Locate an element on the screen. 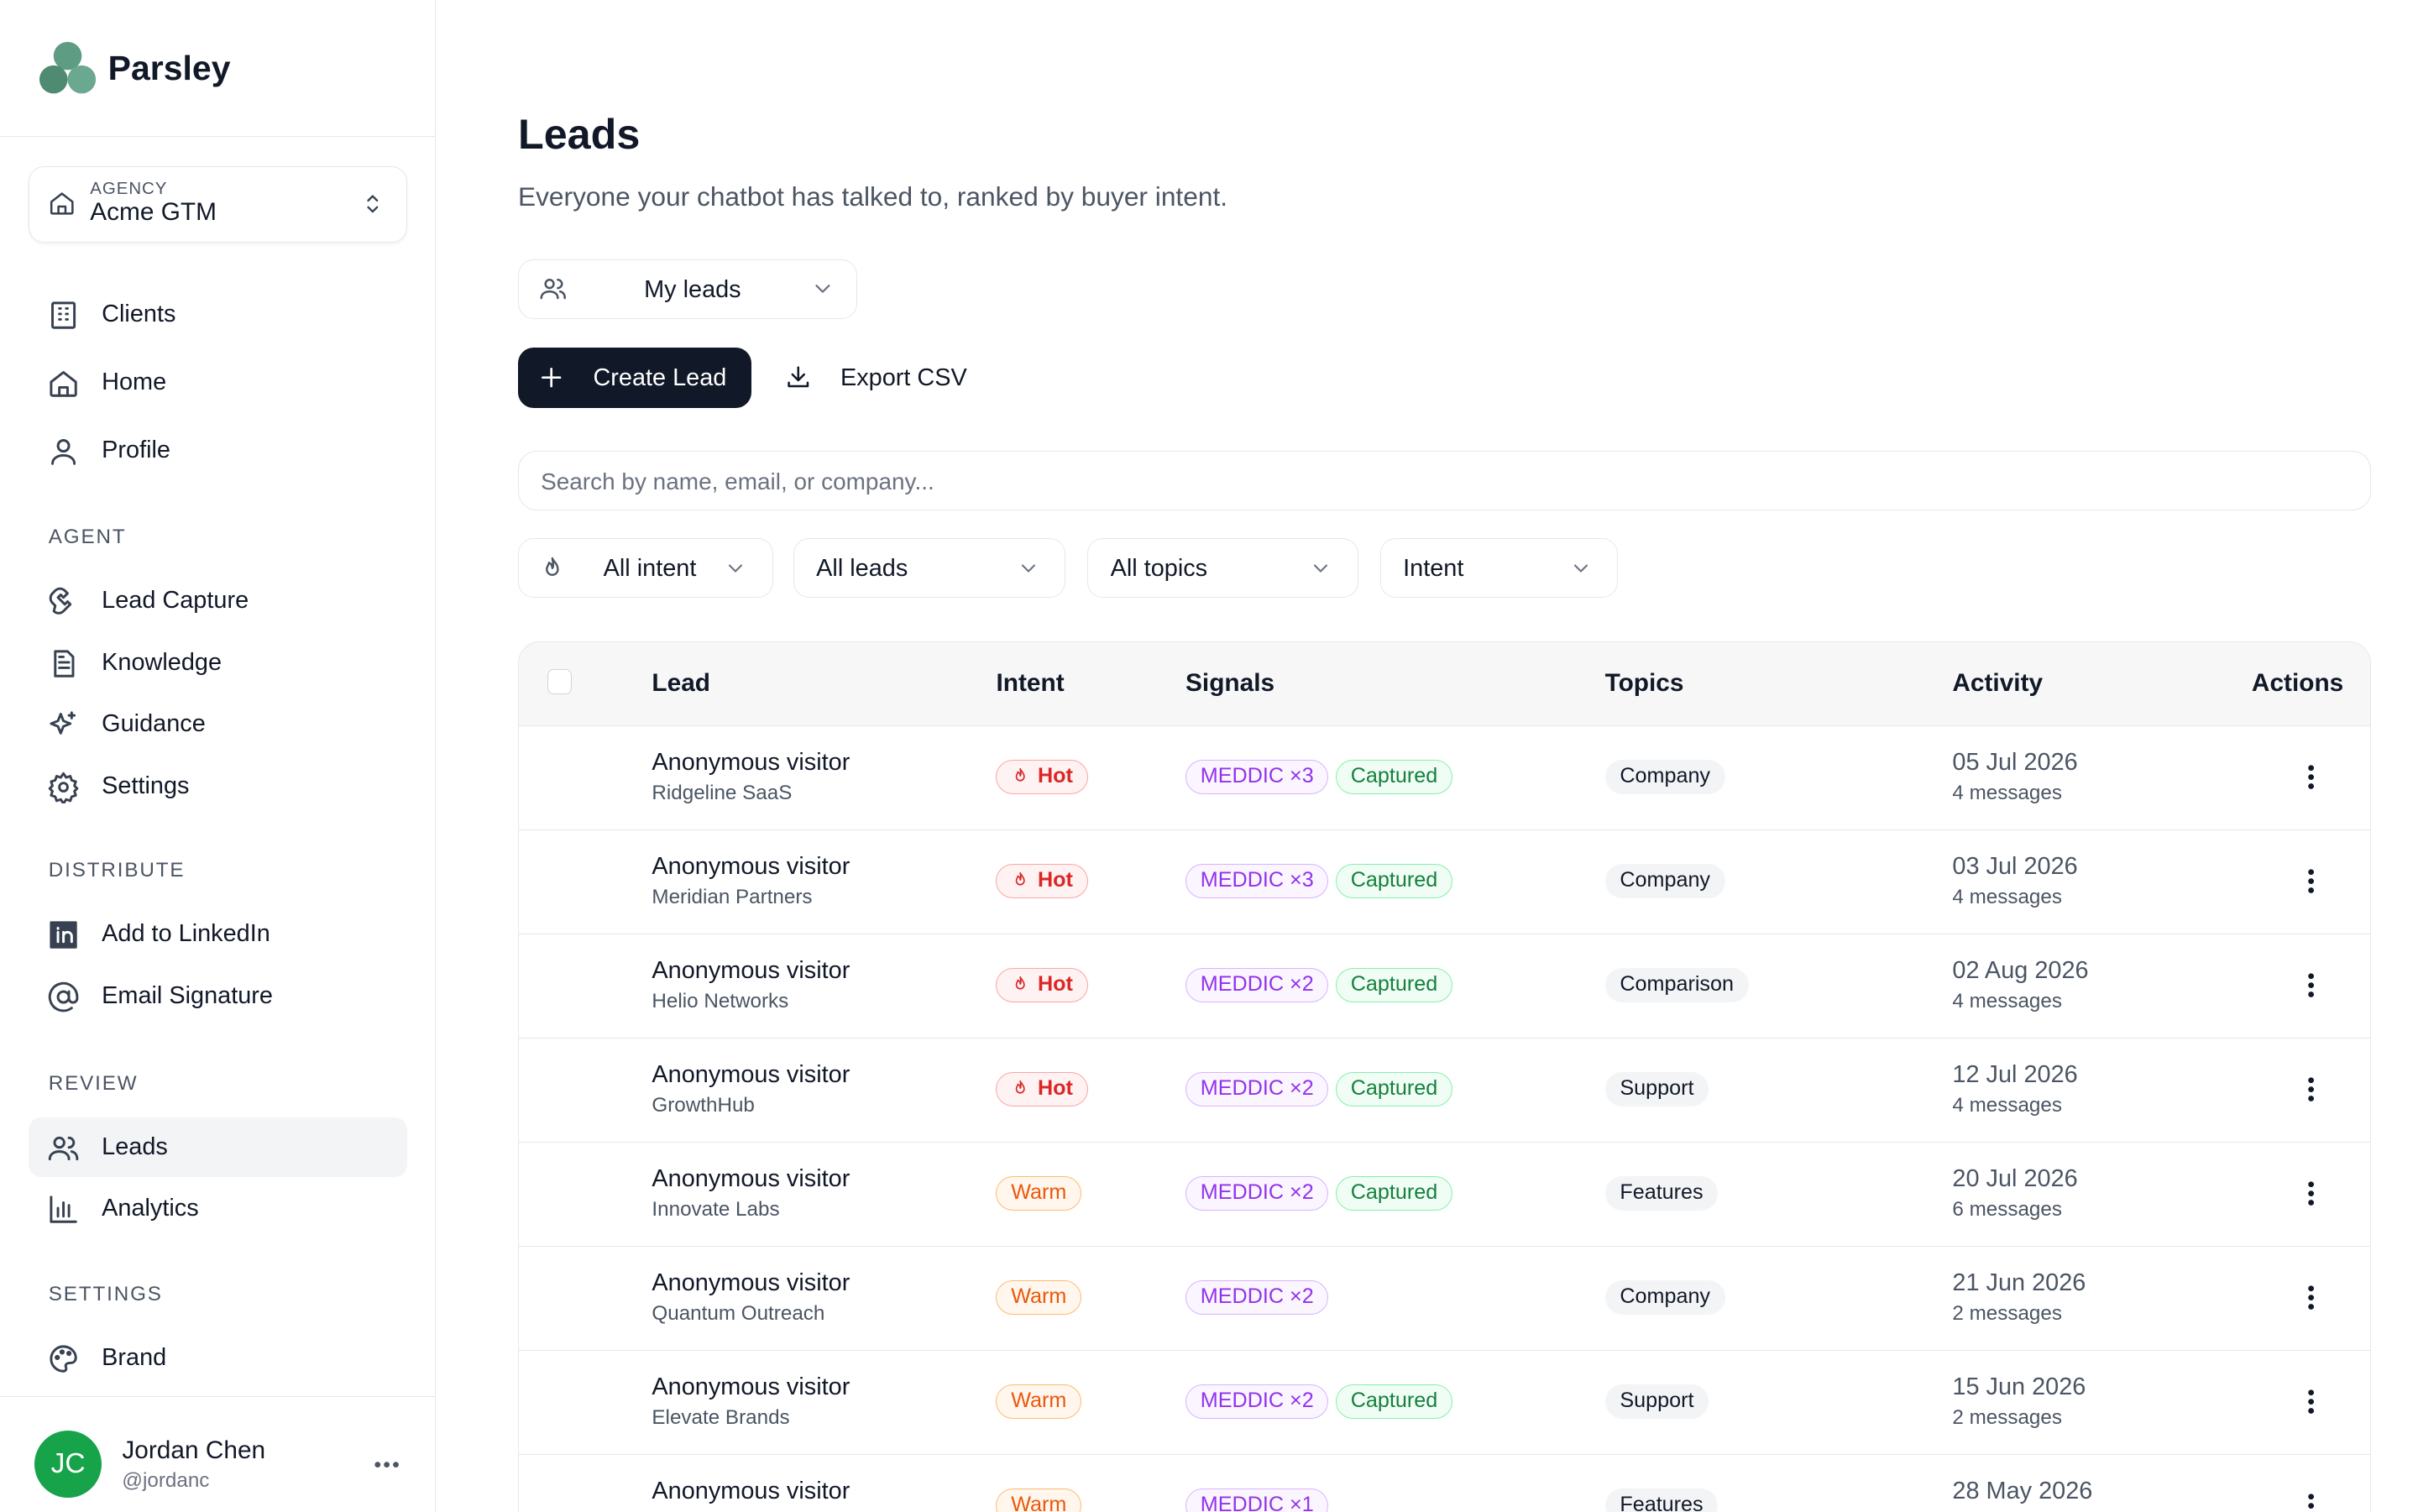 The image size is (2418, 1512). nav-item: Profile is located at coordinates (218, 450).